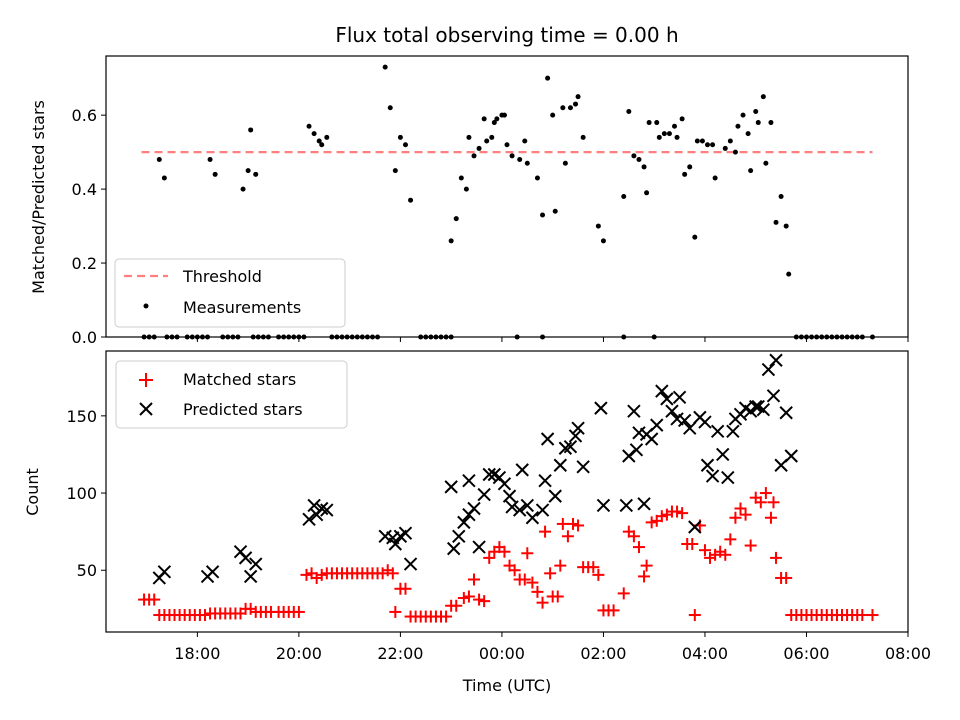 The width and height of the screenshot is (960, 720). Describe the element at coordinates (84, 115) in the screenshot. I see `top-y-tick-label: 0.6` at that location.